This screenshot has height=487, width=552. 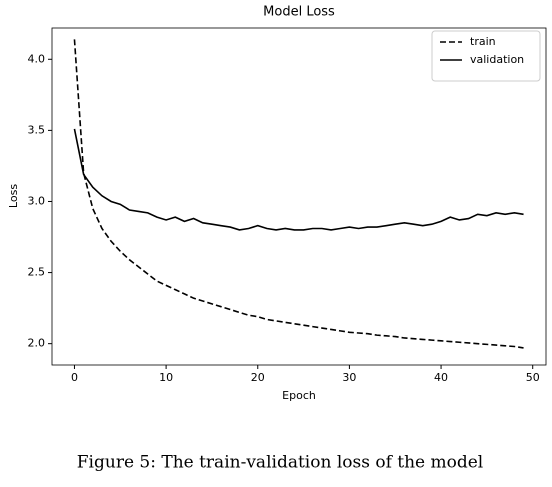 I want to click on y-tick-label: 3.5, so click(x=37, y=129).